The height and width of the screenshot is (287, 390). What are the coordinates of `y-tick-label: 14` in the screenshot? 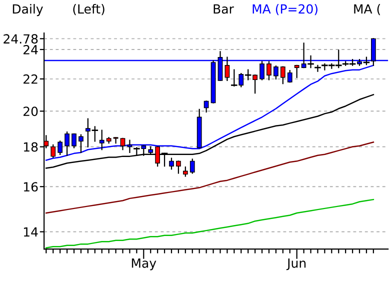 It's located at (31, 232).